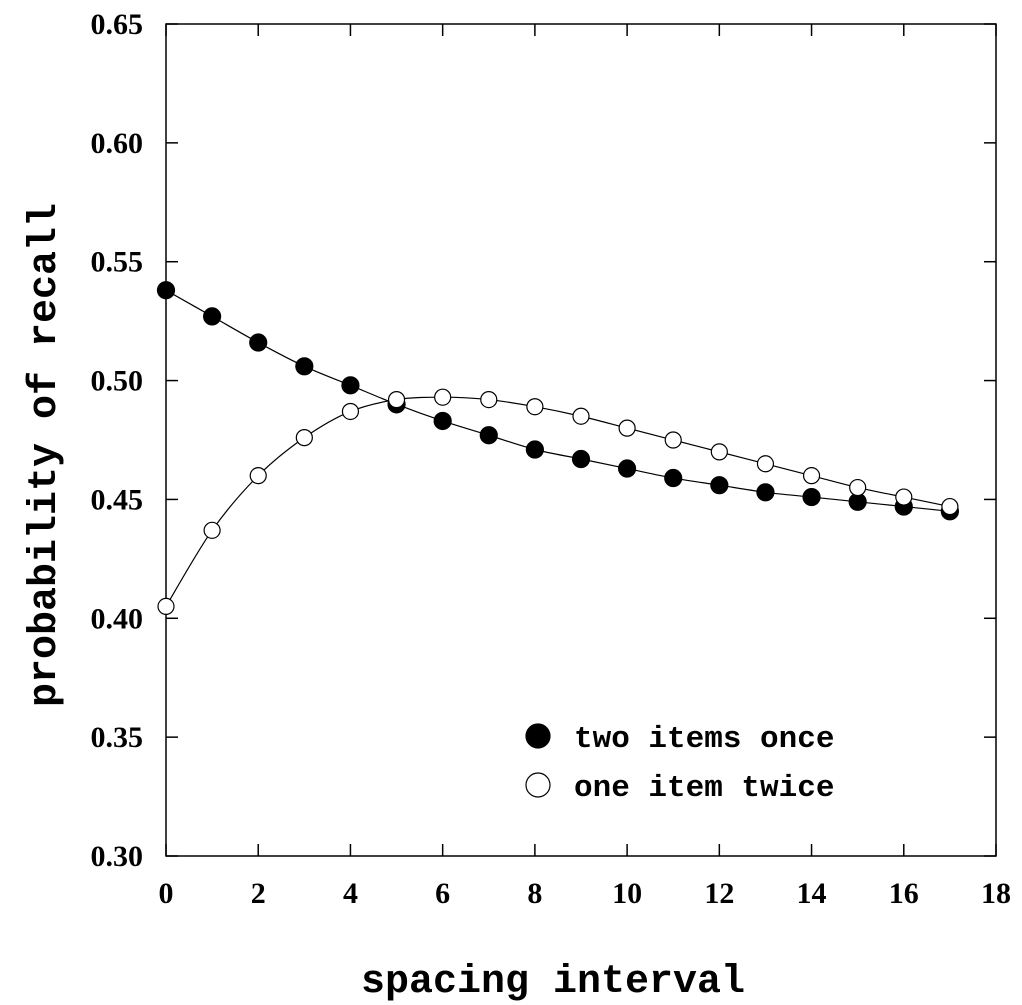  I want to click on x-tick-label: 0, so click(166, 893).